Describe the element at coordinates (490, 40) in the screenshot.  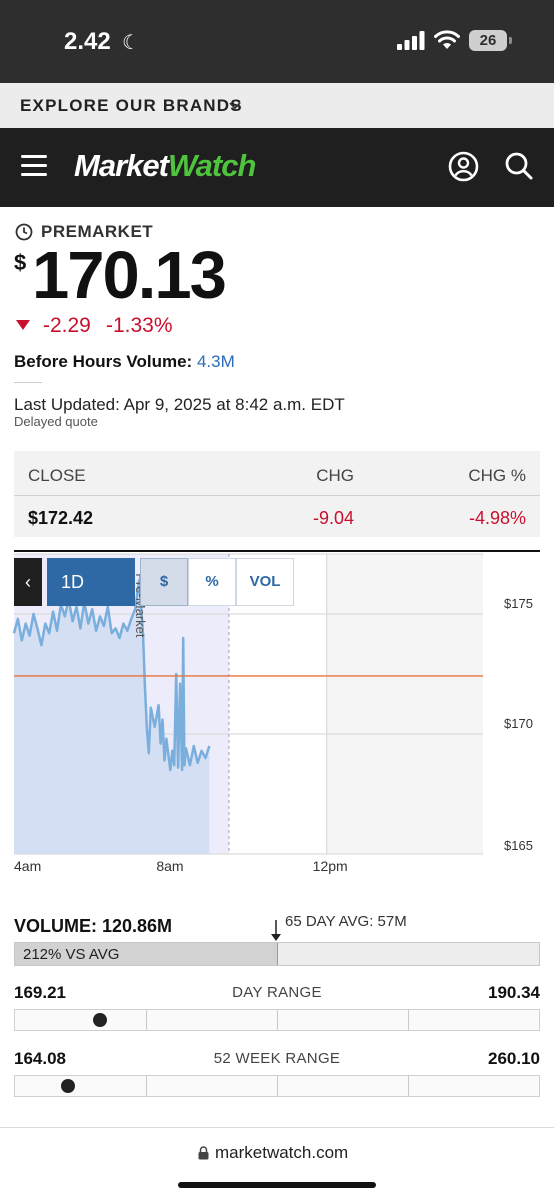
I see `battery-icon: 26` at that location.